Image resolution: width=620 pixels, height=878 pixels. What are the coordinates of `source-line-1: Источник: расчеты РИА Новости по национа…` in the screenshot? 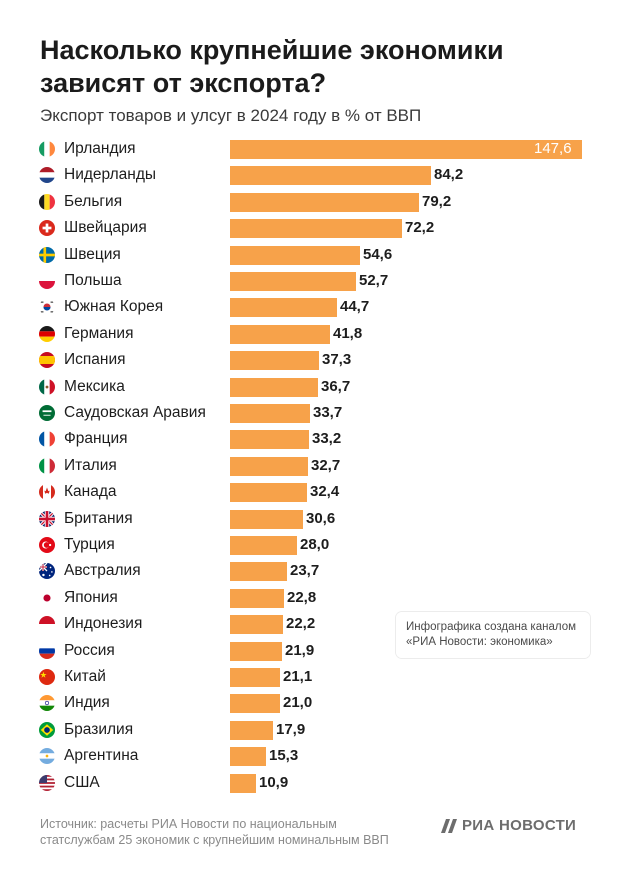 It's located at (188, 824).